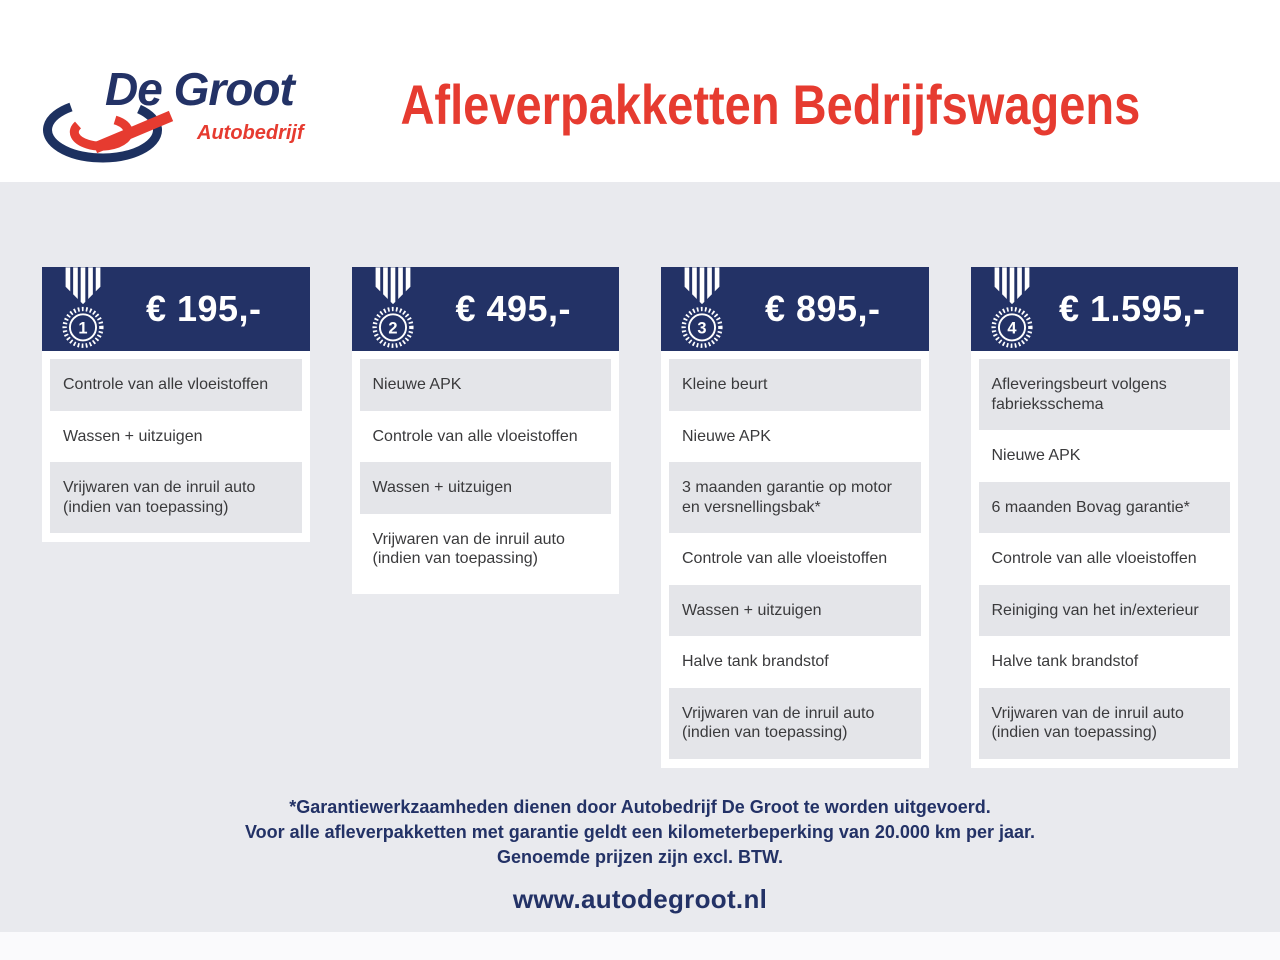 Image resolution: width=1280 pixels, height=960 pixels. I want to click on package-header: 2 € 495,-, so click(485, 309).